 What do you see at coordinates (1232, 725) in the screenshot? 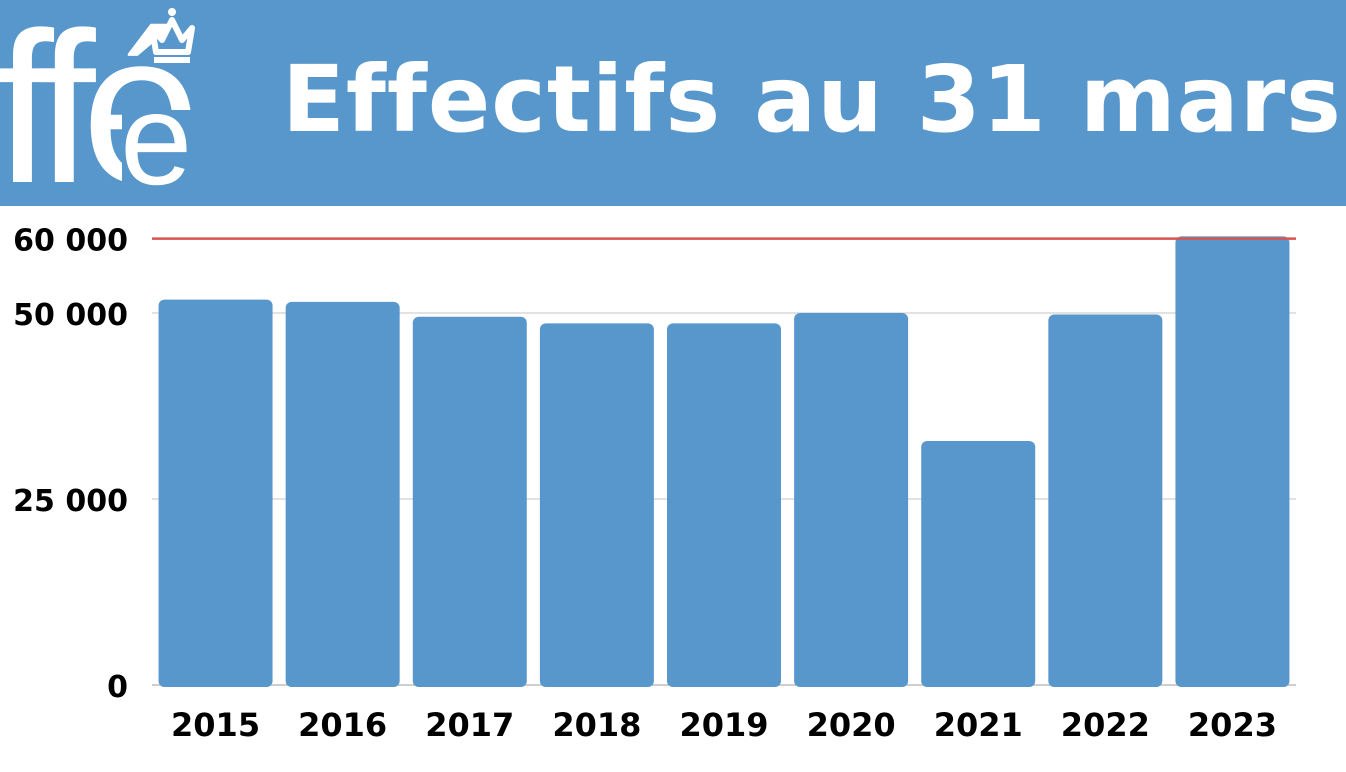
I see `x-tick-label: 2023` at bounding box center [1232, 725].